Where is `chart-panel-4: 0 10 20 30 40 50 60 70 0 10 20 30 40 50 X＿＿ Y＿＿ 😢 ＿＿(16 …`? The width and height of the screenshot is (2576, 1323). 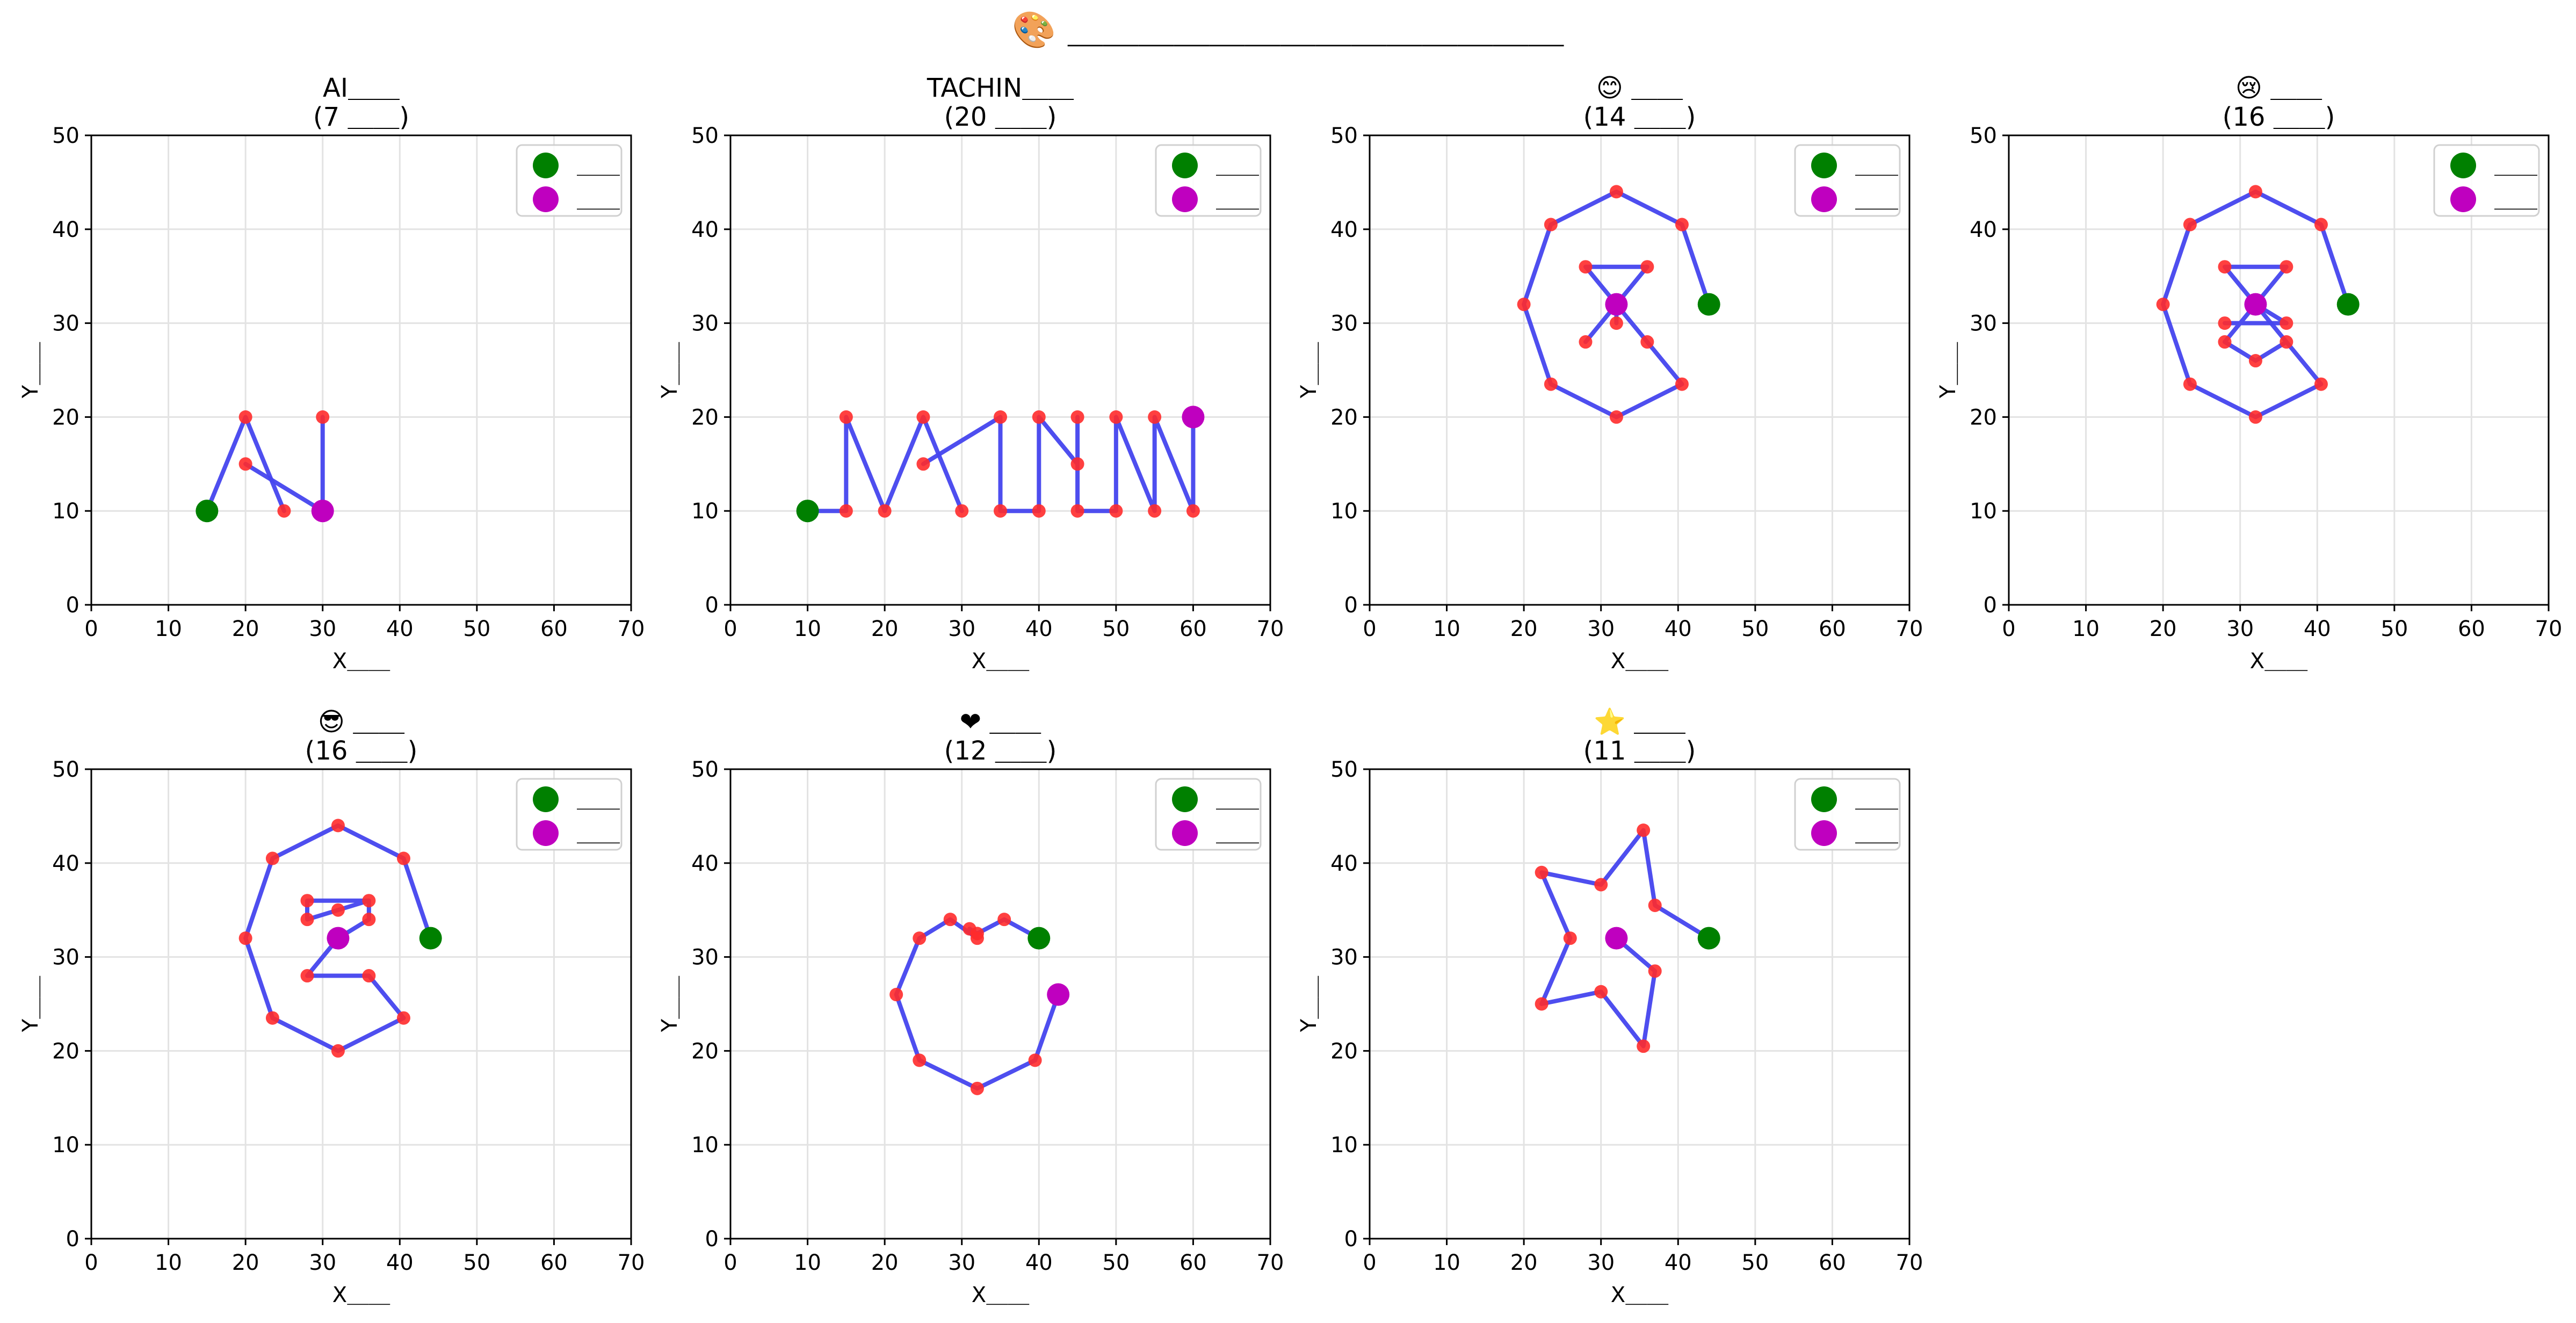
chart-panel-4: 0 10 20 30 40 50 60 70 0 10 20 30 40 50 X＿＿ Y＿＿ 😢 ＿＿(16 … is located at coordinates (2249, 373).